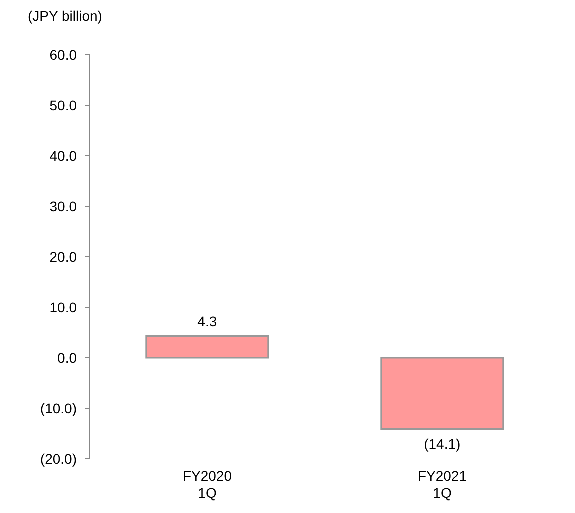 This screenshot has width=575, height=513. Describe the element at coordinates (64, 307) in the screenshot. I see `y-tick-label: 10.0` at that location.